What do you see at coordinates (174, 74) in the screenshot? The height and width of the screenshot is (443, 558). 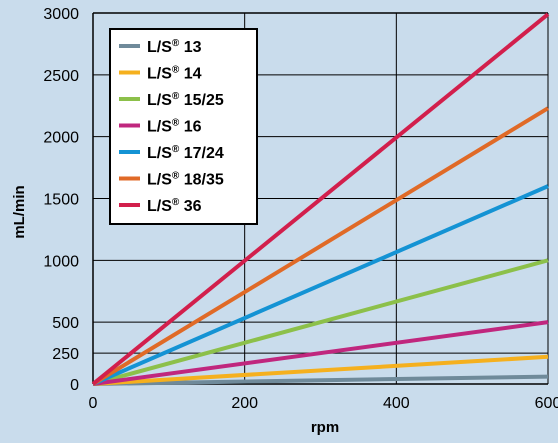 I see `legend-label: L/S® 14` at bounding box center [174, 74].